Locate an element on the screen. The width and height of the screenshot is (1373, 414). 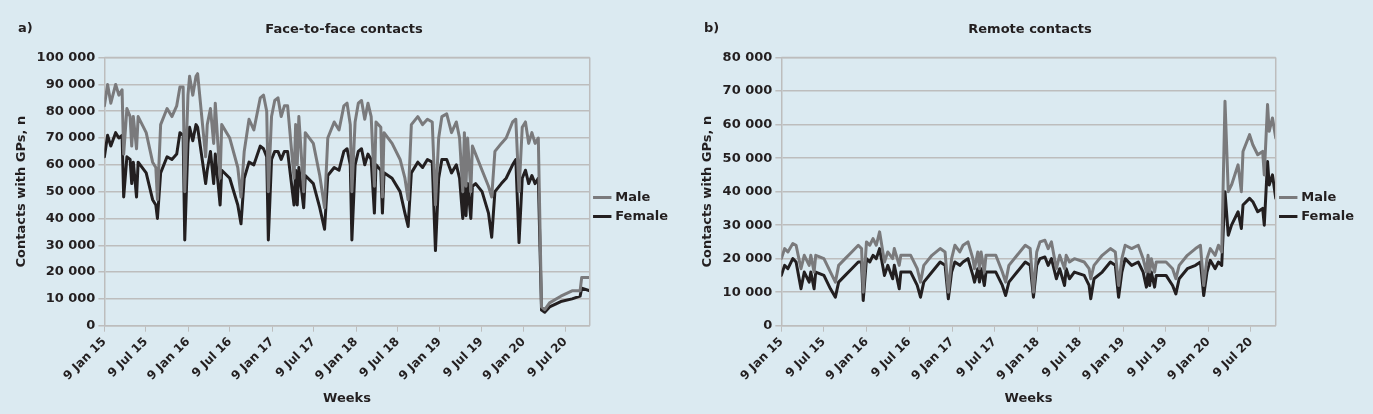
text: b) is located at coordinates (712, 27).